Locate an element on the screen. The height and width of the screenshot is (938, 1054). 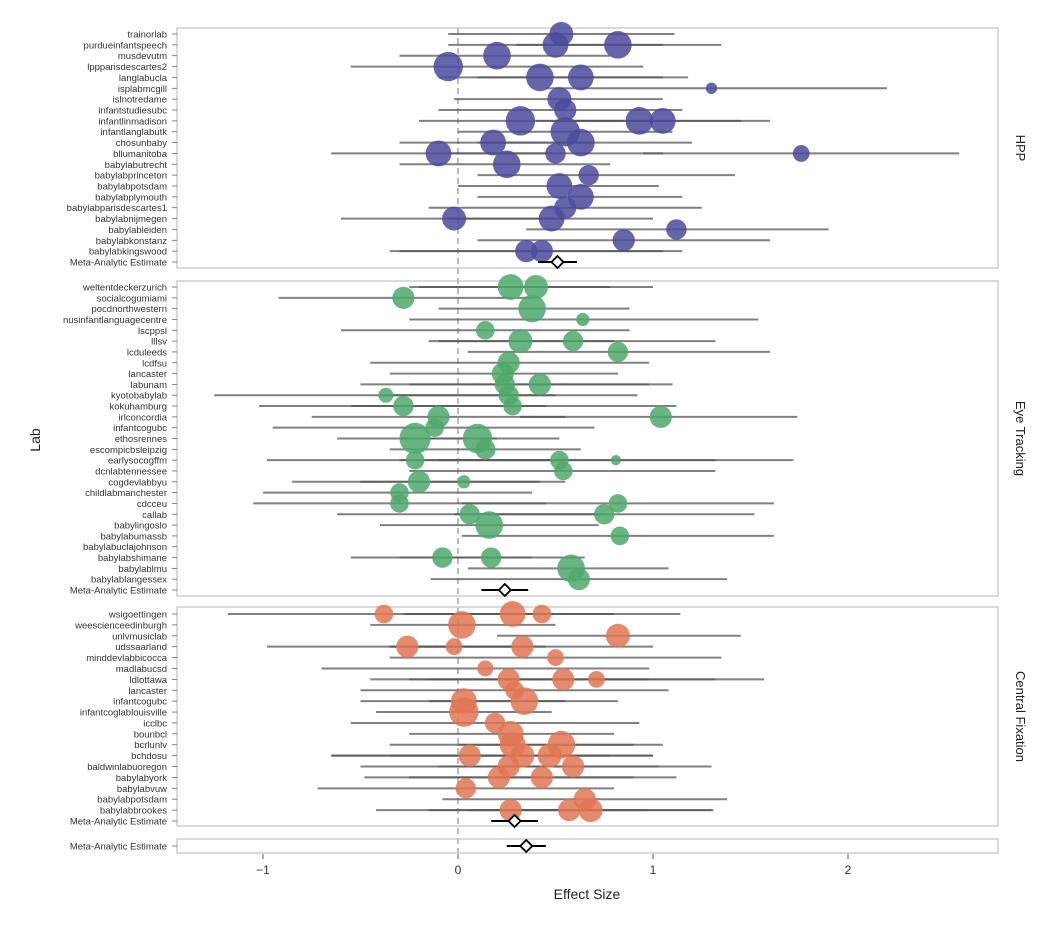
lab-tick-label: weescienceedinburgh is located at coordinates (120, 625).